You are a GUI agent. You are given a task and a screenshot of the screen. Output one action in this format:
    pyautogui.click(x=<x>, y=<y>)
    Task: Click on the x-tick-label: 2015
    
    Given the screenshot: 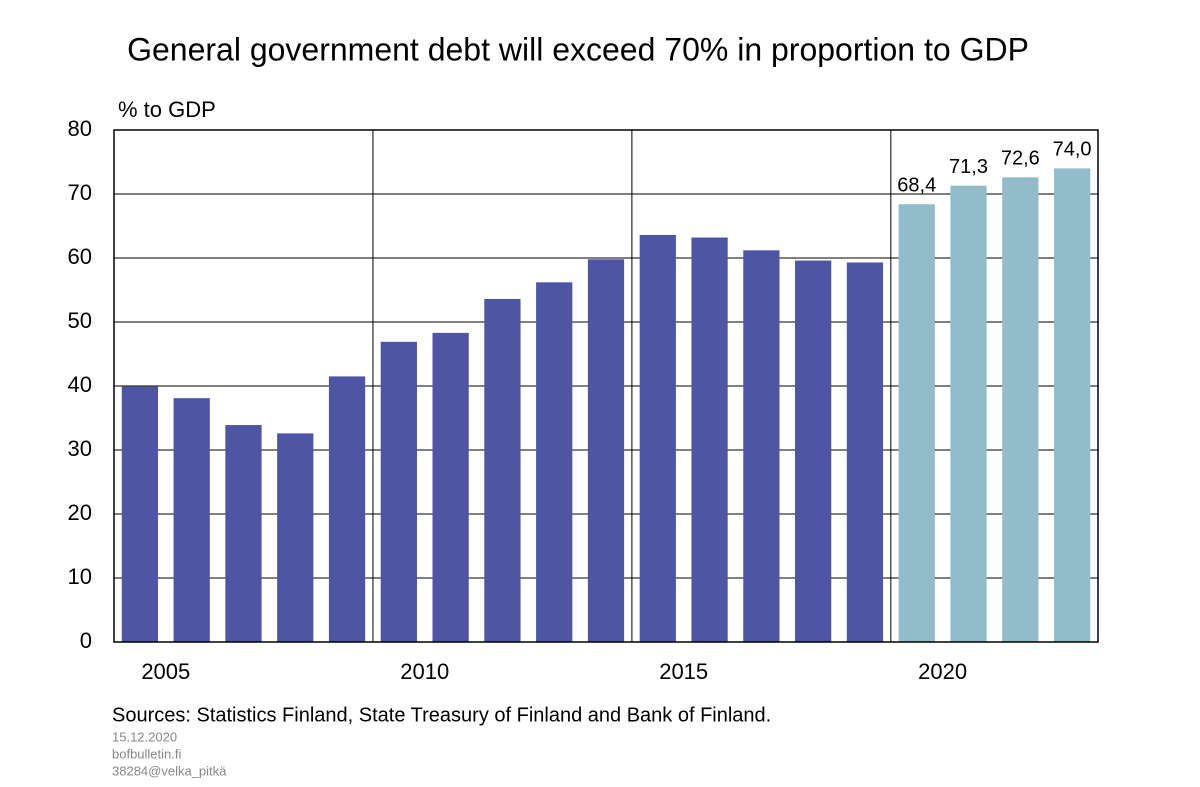 What is the action you would take?
    pyautogui.click(x=683, y=671)
    